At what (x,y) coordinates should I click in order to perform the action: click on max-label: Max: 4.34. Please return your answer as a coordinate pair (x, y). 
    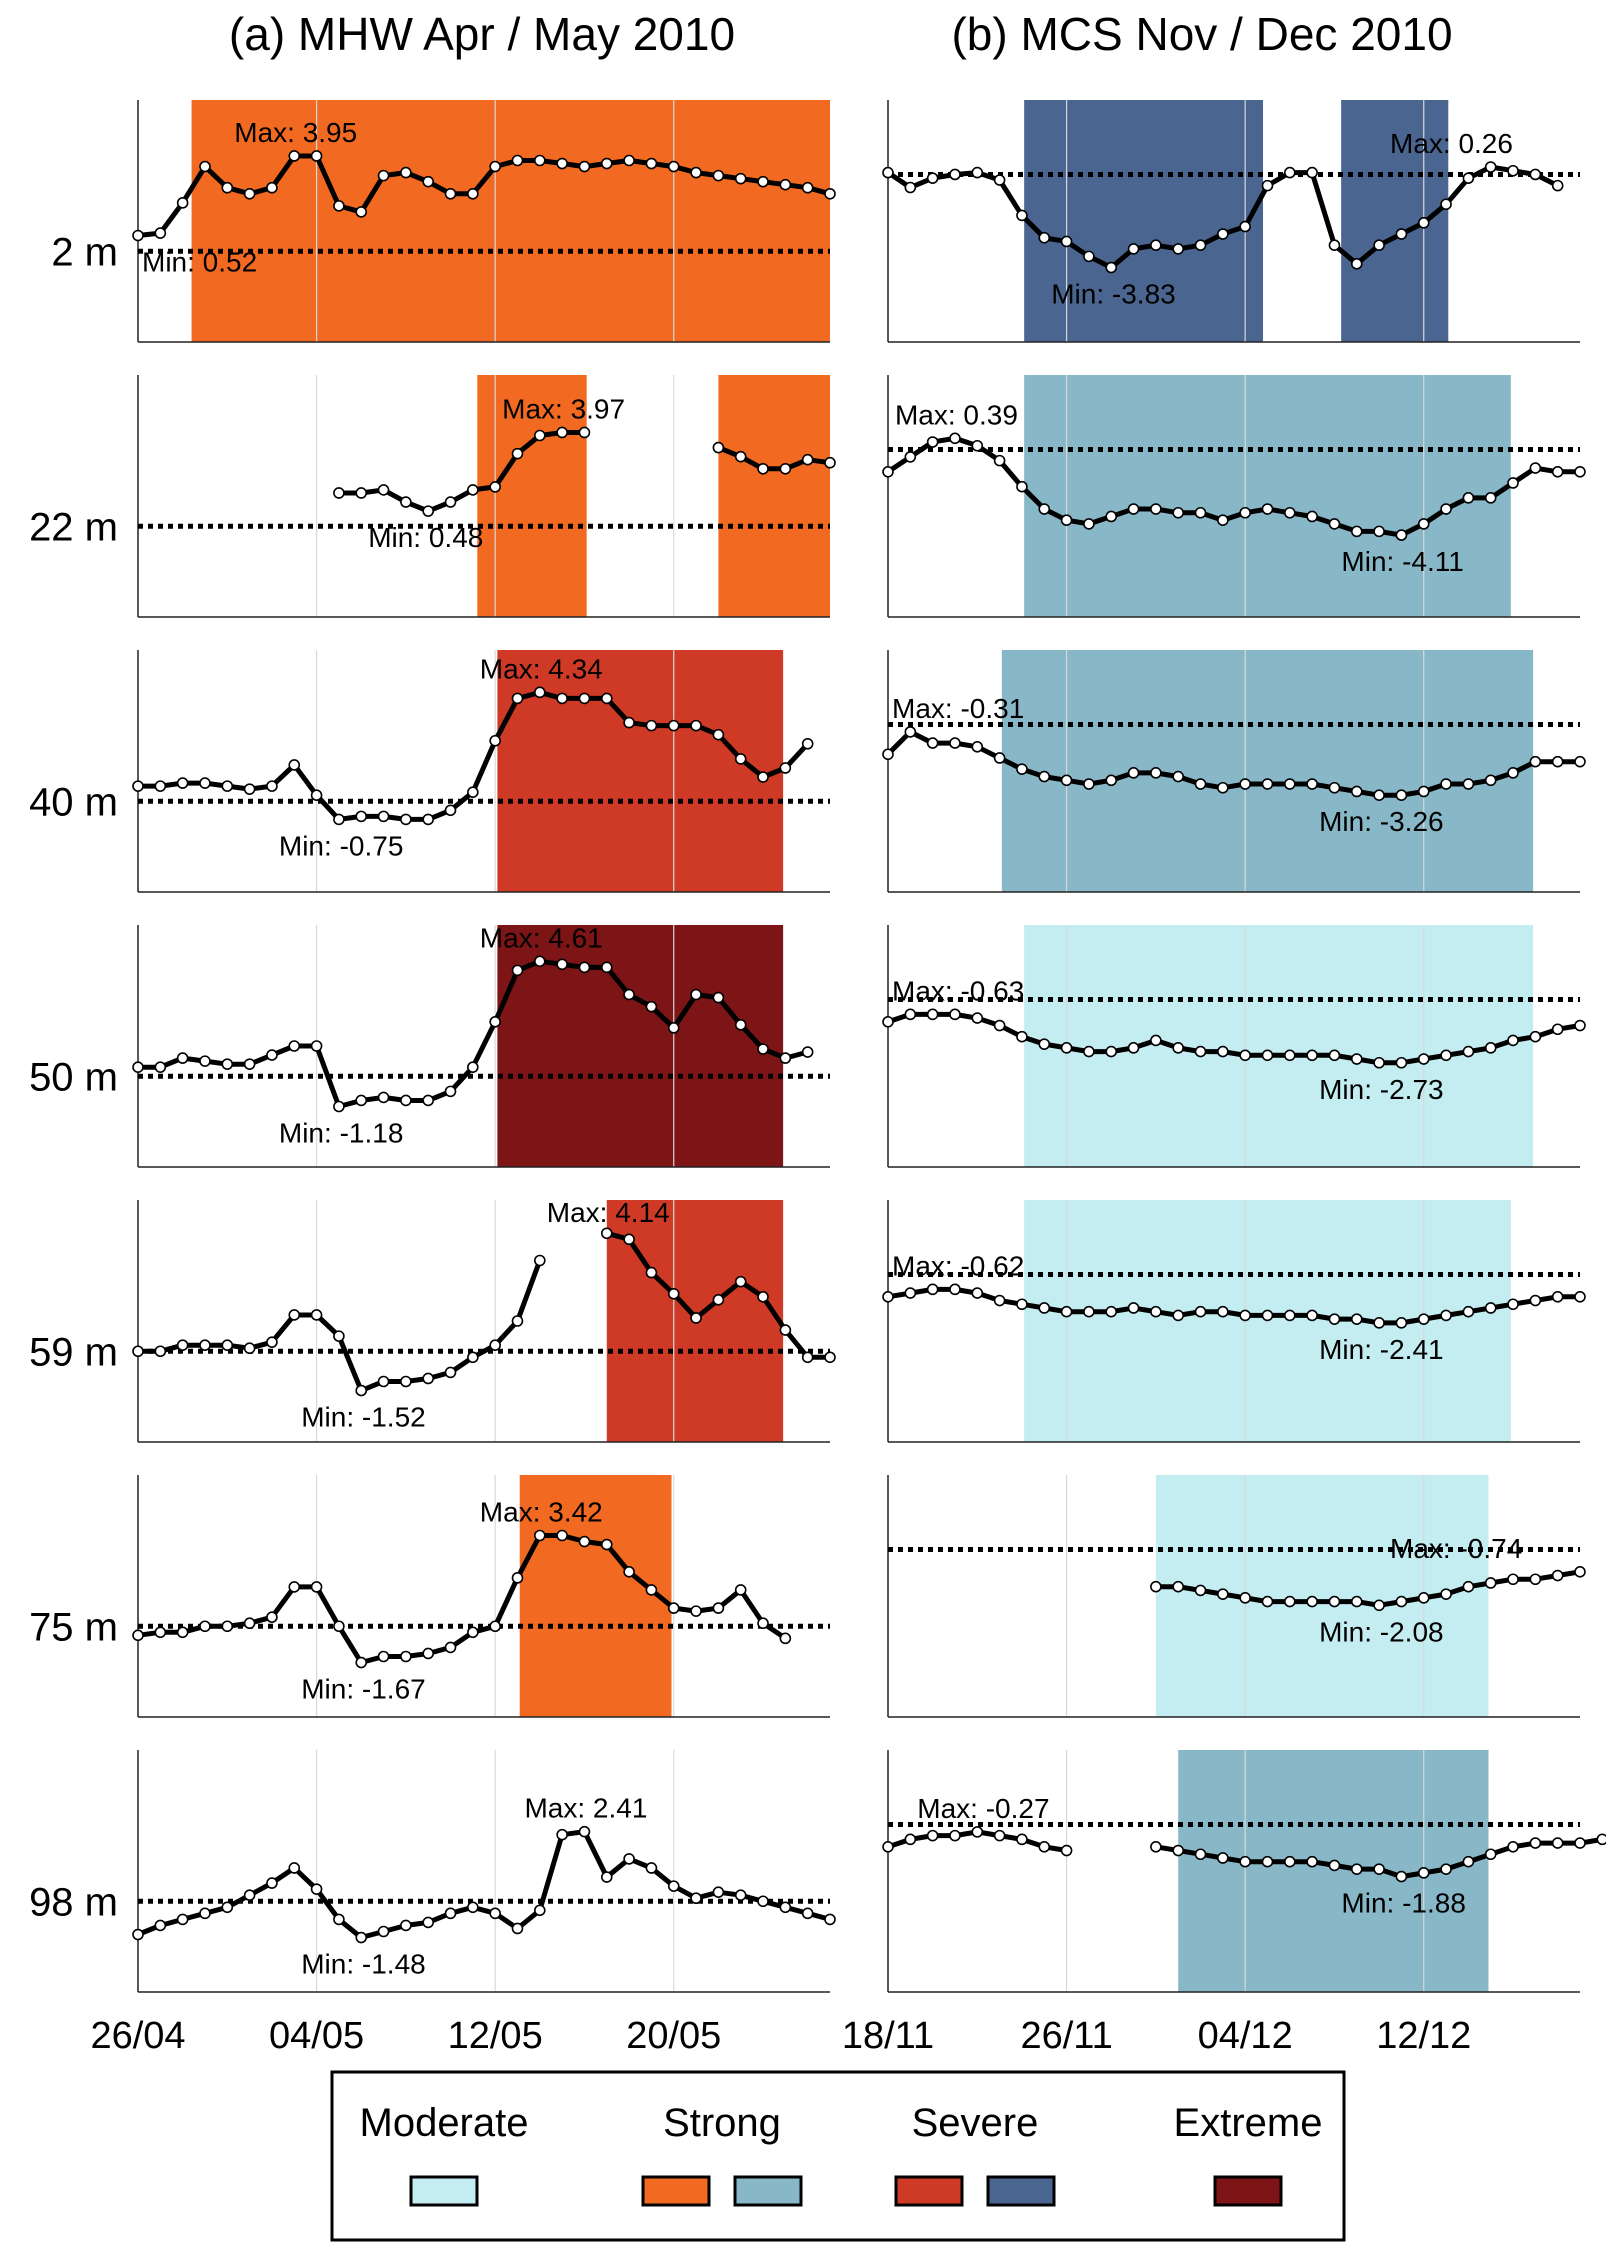
    Looking at the image, I should click on (541, 668).